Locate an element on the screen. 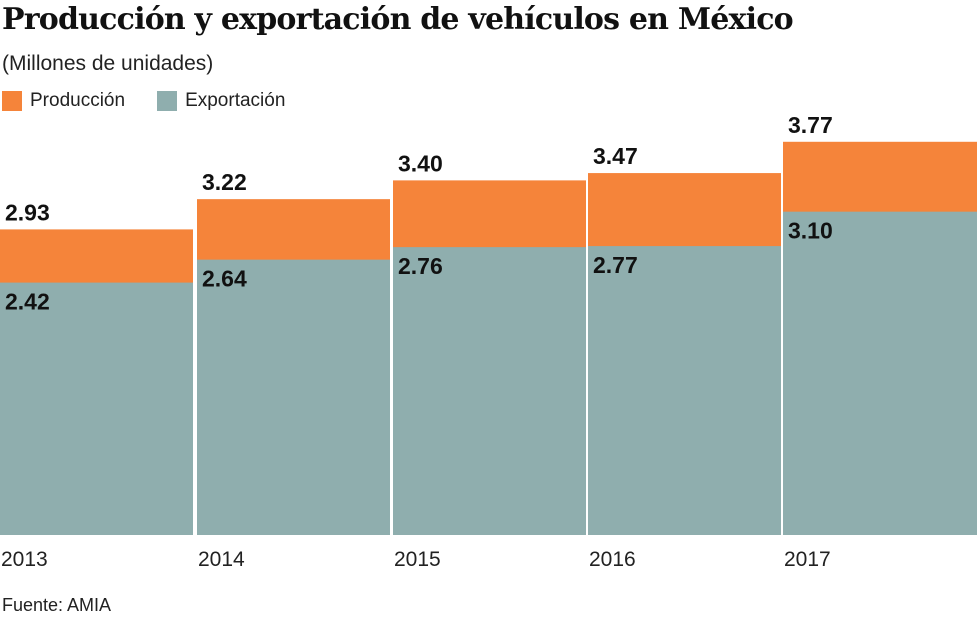 The height and width of the screenshot is (620, 977). x-tick-2015: 2015 is located at coordinates (417, 559).